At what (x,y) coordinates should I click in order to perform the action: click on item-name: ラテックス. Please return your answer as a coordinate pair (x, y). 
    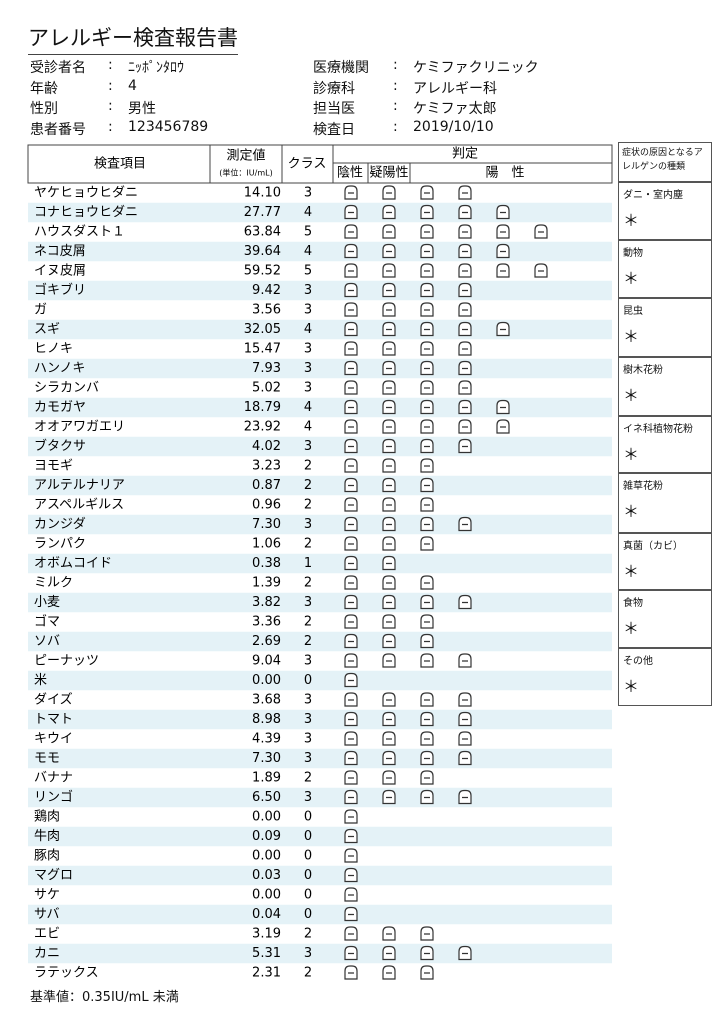
    Looking at the image, I should click on (66, 973).